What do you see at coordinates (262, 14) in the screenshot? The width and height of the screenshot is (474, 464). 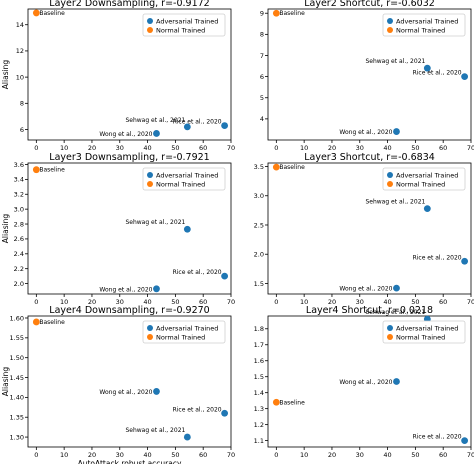 I see `y-tick-label: 9` at bounding box center [262, 14].